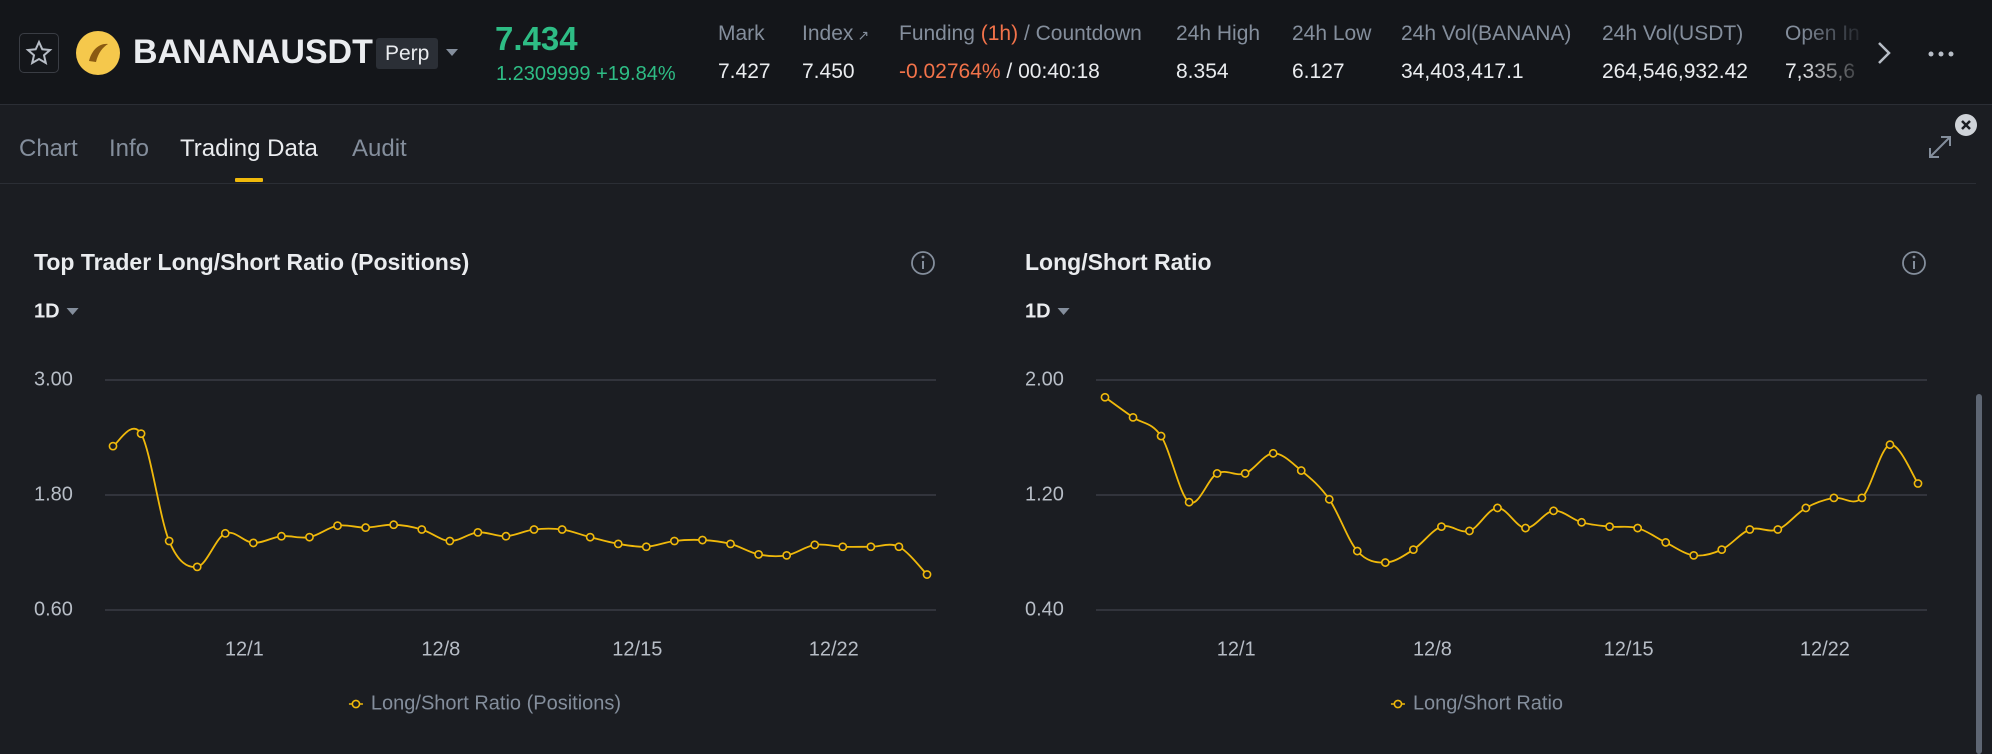  I want to click on change: 1.2309999, so click(543, 74).